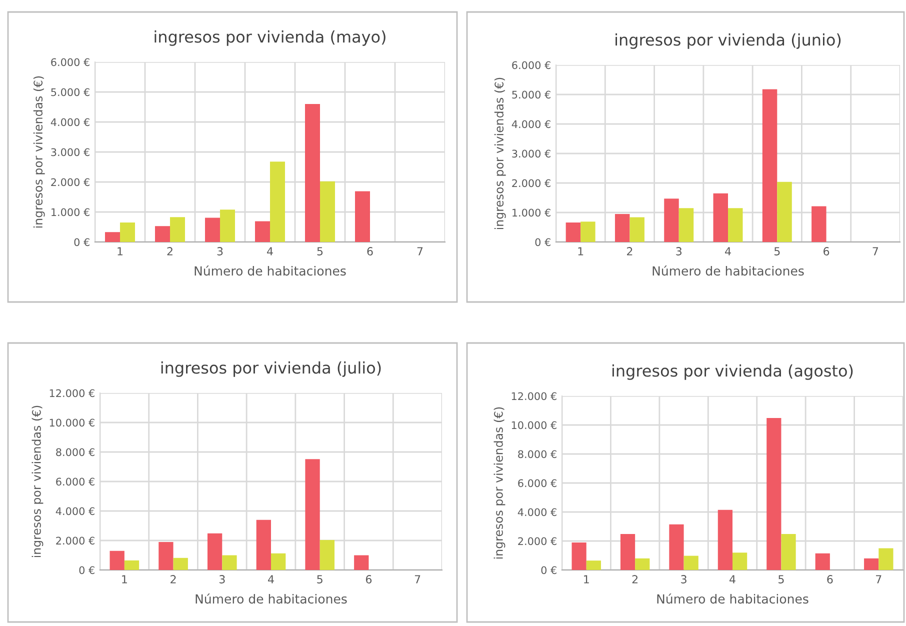 The height and width of the screenshot is (626, 906). Describe the element at coordinates (732, 372) in the screenshot. I see `chart-title: ingresos por vivienda (agosto)` at that location.